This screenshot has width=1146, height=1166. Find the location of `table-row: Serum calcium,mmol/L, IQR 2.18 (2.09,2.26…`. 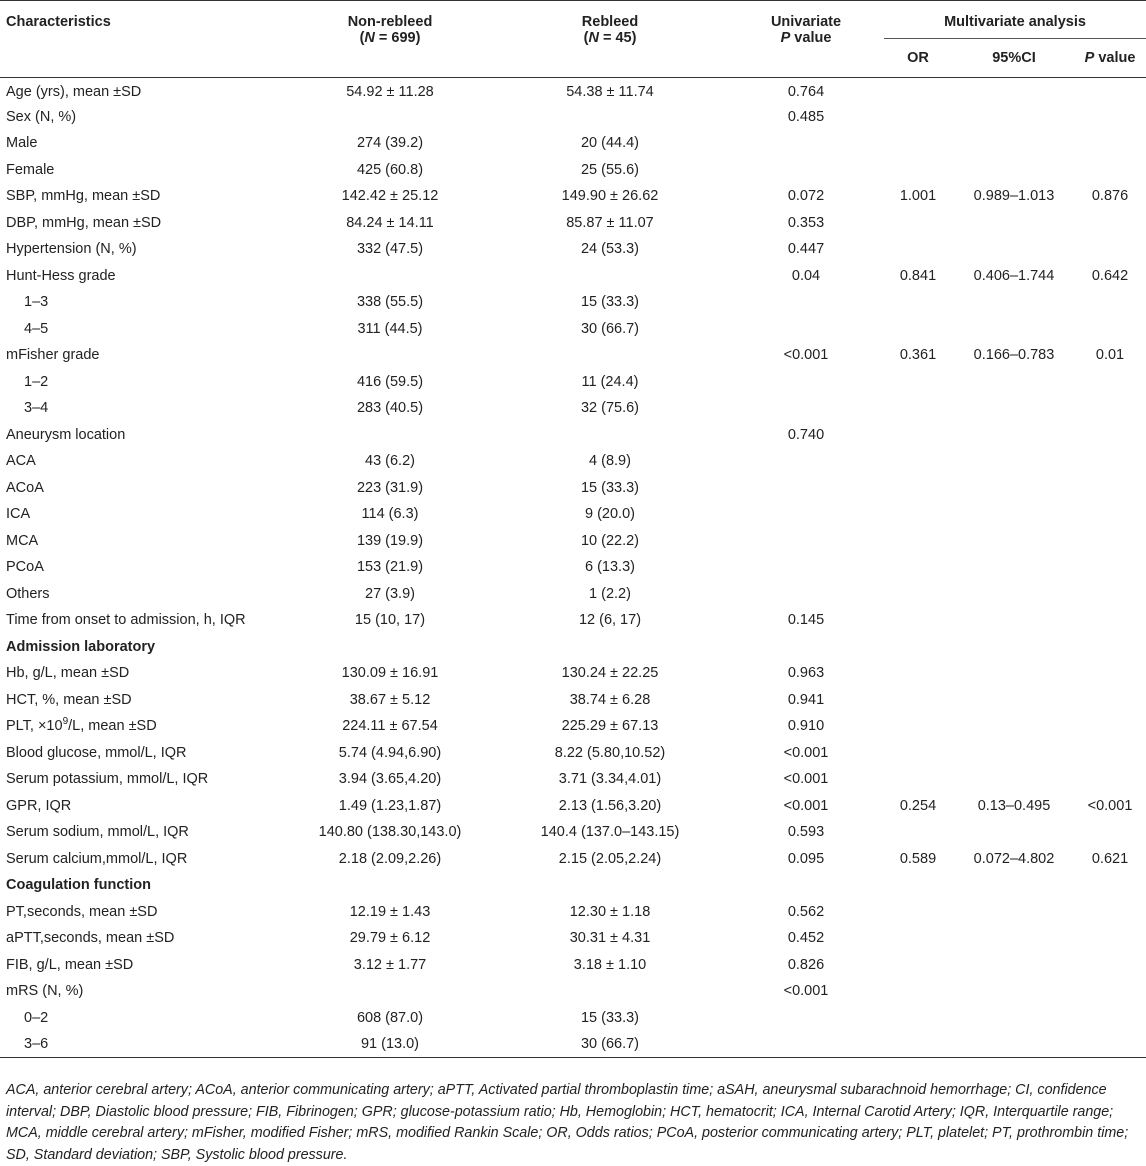

table-row: Serum calcium,mmol/L, IQR 2.18 (2.09,2.26… is located at coordinates (573, 859).